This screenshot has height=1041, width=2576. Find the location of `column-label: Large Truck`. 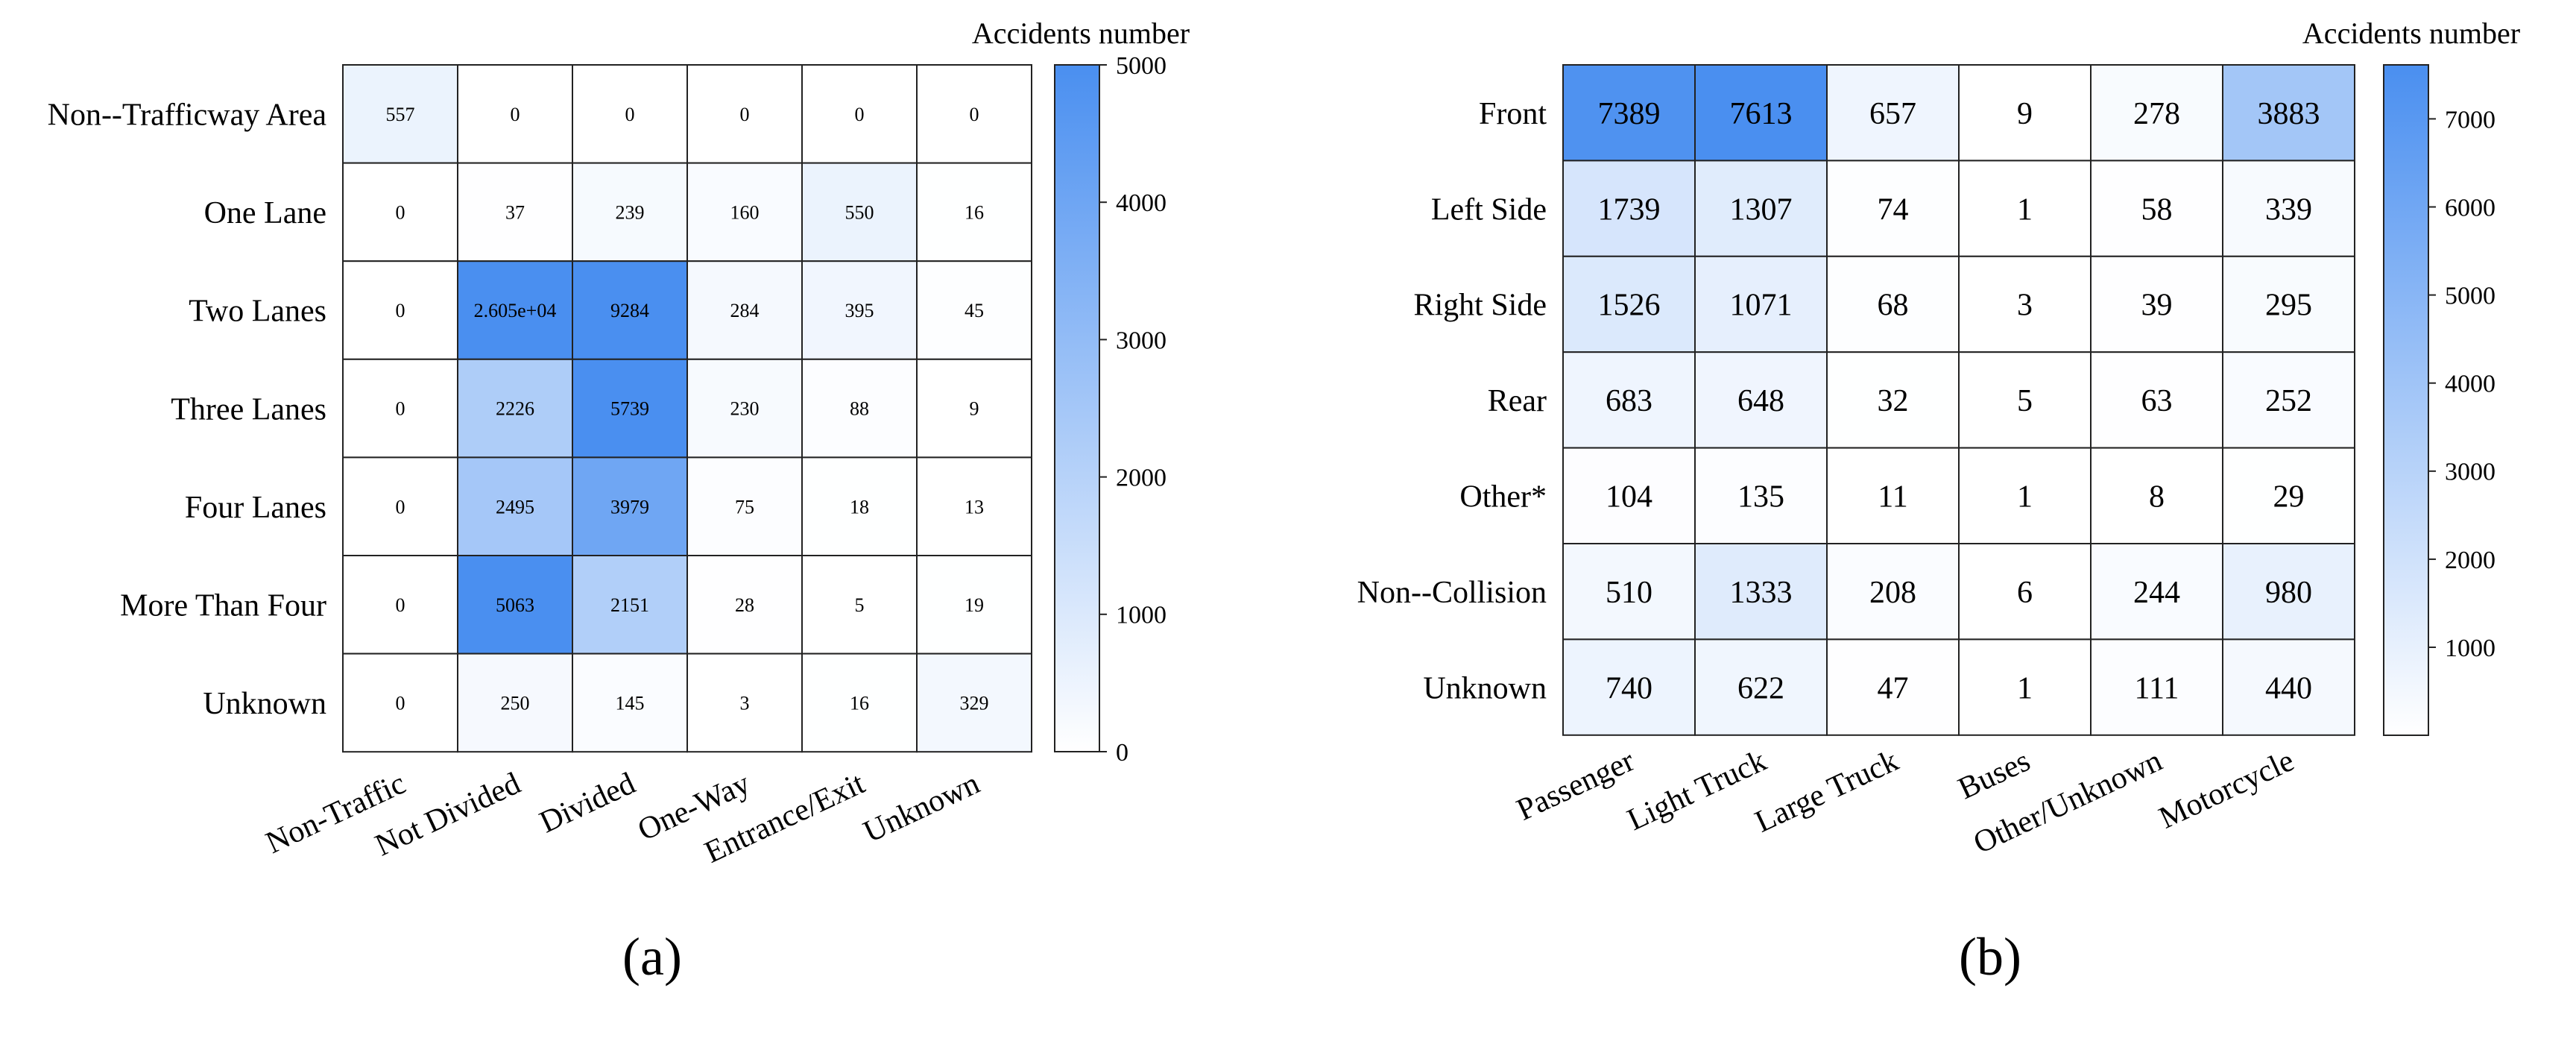

column-label: Large Truck is located at coordinates (1827, 791).